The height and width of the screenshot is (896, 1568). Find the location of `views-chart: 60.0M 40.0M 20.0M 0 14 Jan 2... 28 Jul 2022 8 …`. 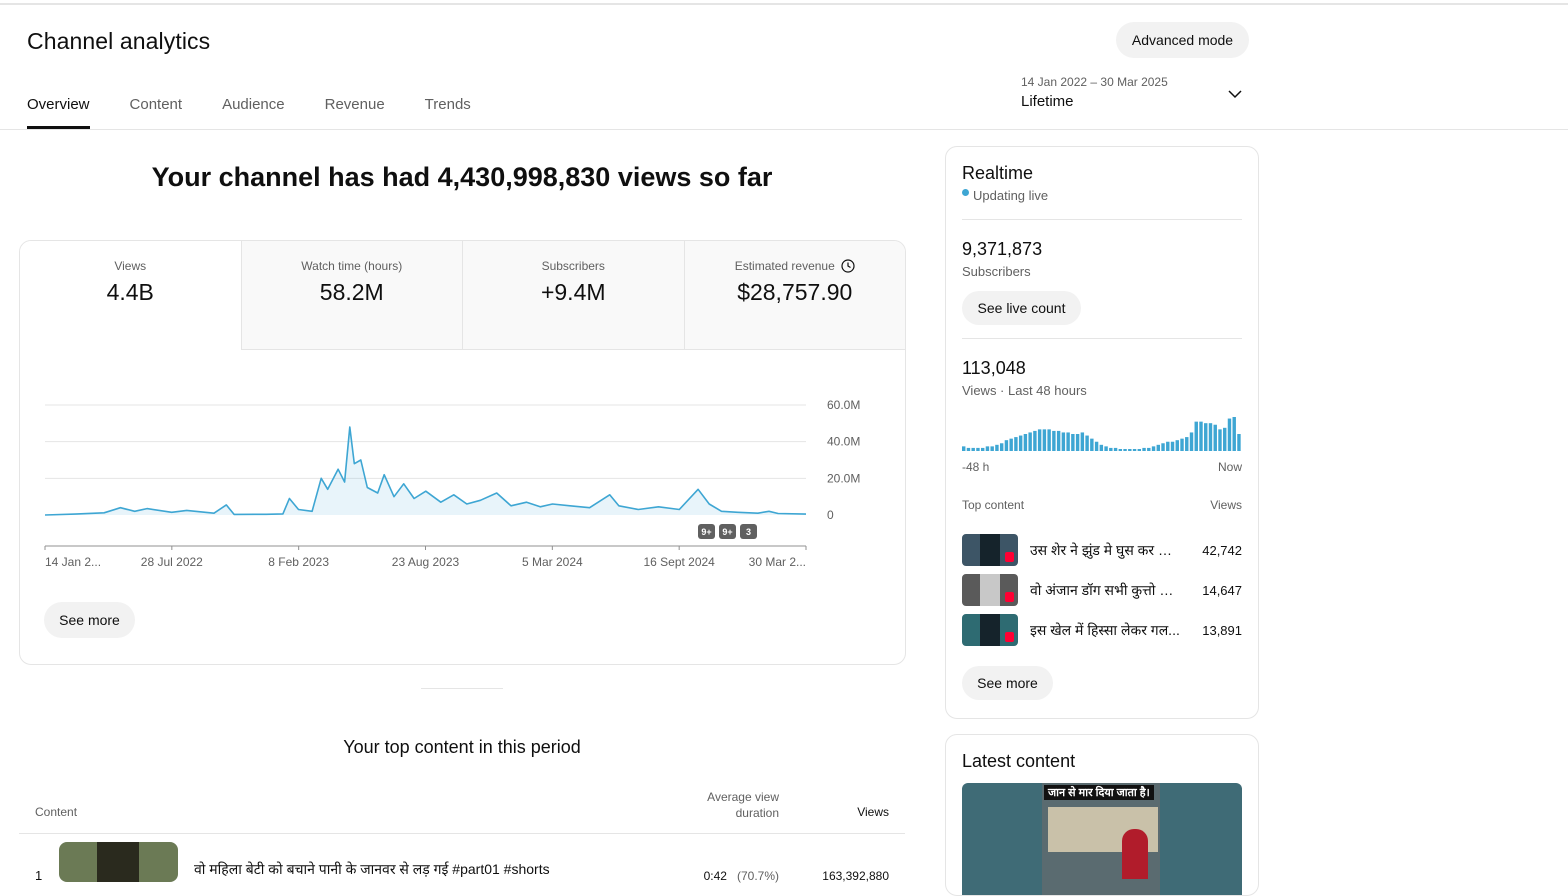

views-chart: 60.0M 40.0M 20.0M 0 14 Jan 2... 28 Jul 2022 8 … is located at coordinates (452, 483).